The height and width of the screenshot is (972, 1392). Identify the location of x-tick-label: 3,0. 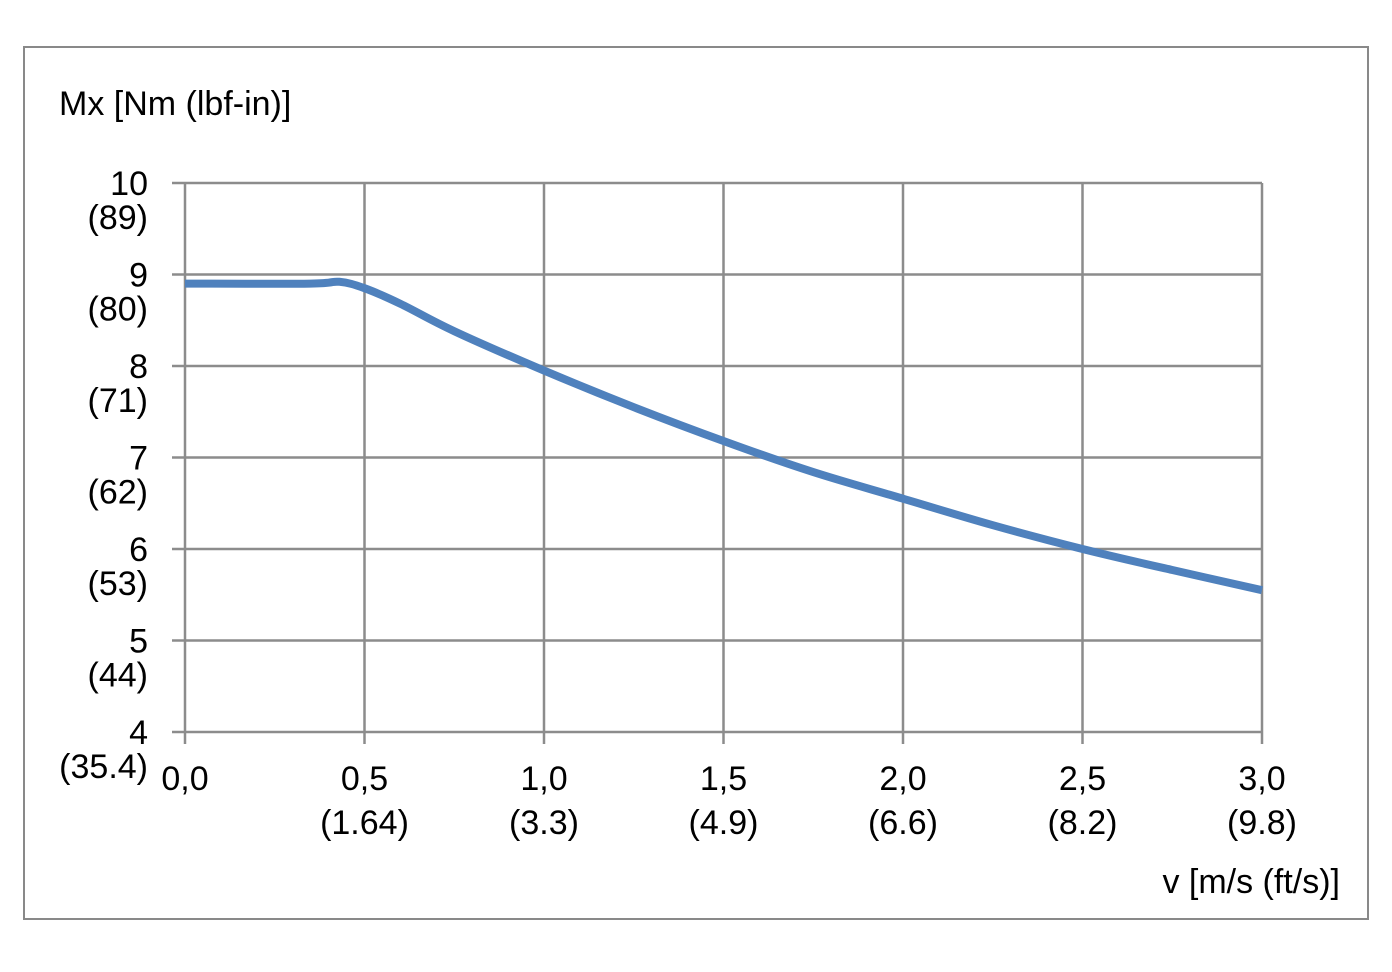
(1261, 779).